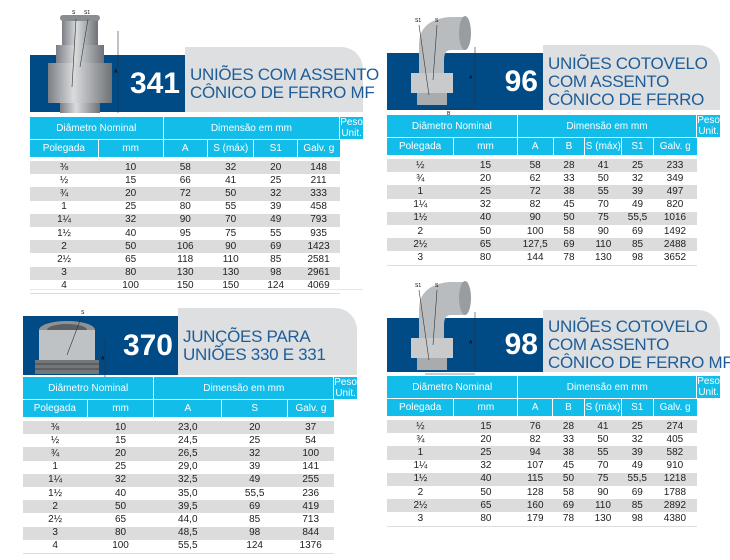 This screenshot has width=730, height=560. What do you see at coordinates (64, 233) in the screenshot?
I see `table-cell: 1½` at bounding box center [64, 233].